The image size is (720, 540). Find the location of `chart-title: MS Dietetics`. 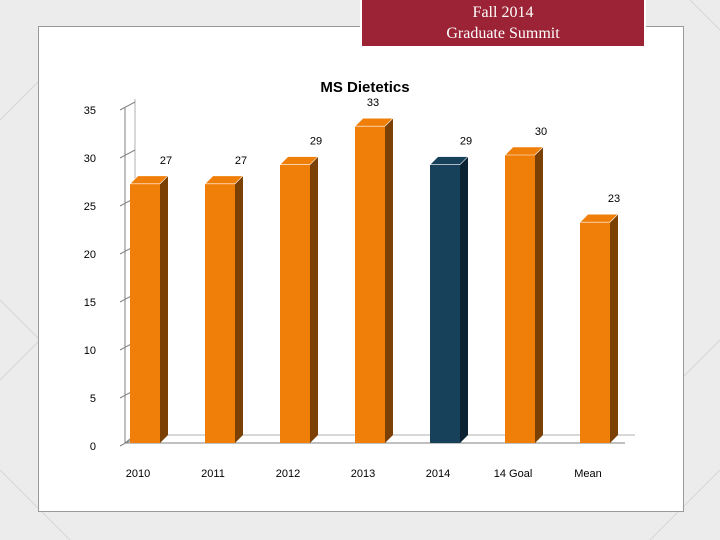

chart-title: MS Dietetics is located at coordinates (364, 87).